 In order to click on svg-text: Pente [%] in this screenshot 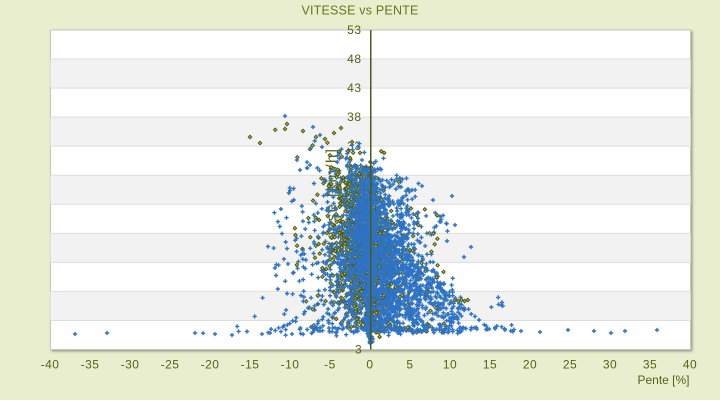, I will do `click(663, 380)`.